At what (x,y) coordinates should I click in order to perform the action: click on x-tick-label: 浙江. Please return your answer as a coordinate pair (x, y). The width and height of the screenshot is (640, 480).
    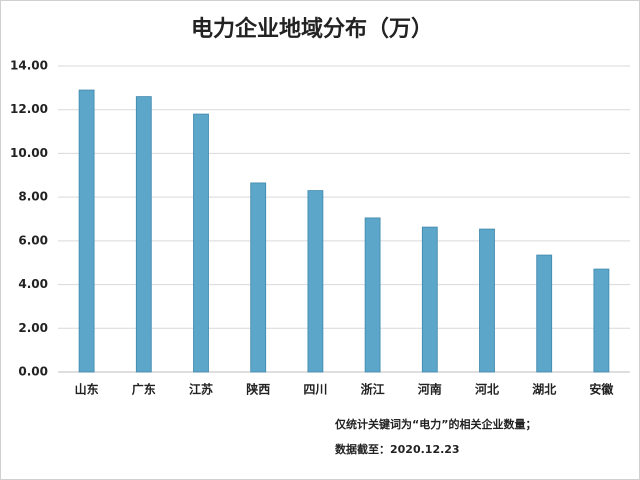
    Looking at the image, I should click on (373, 389).